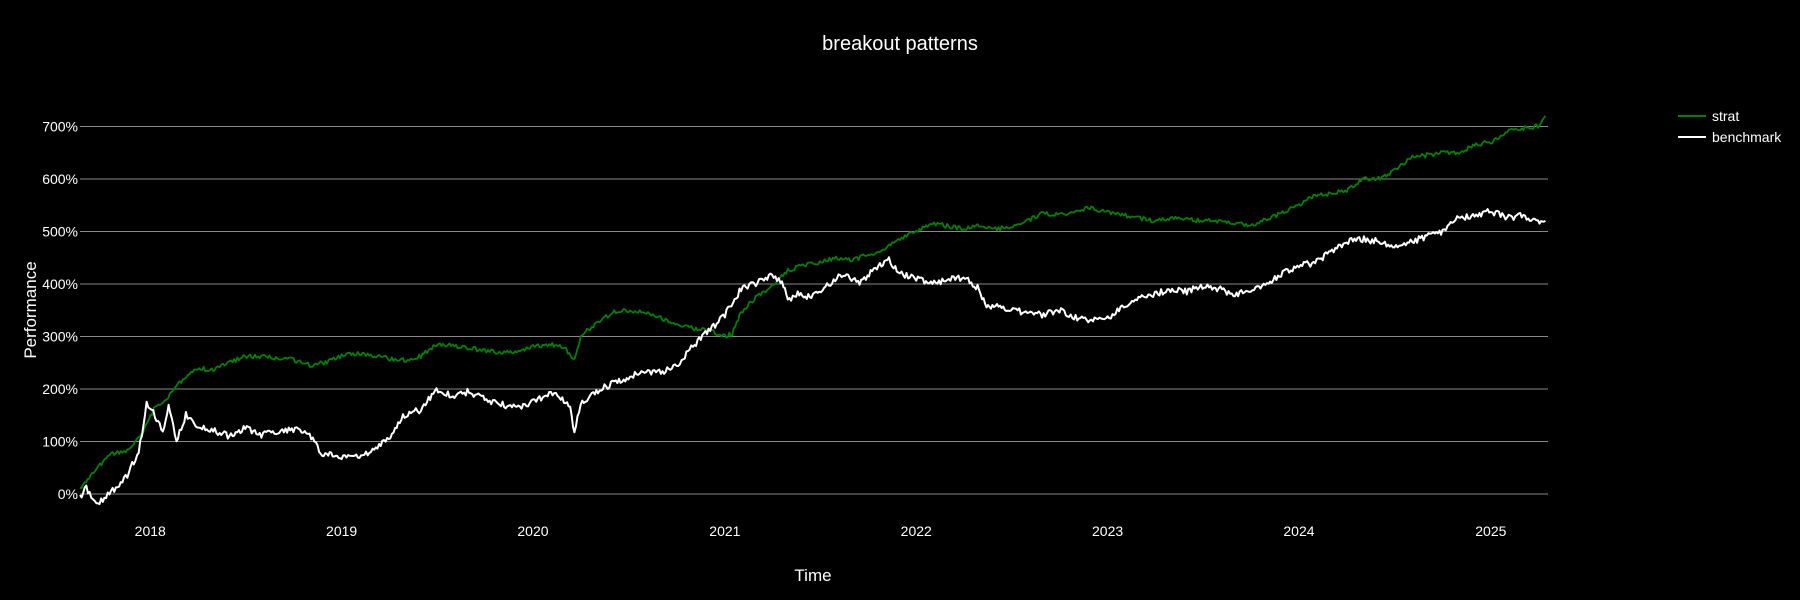  Describe the element at coordinates (60, 389) in the screenshot. I see `y-tick-label: 200%` at that location.